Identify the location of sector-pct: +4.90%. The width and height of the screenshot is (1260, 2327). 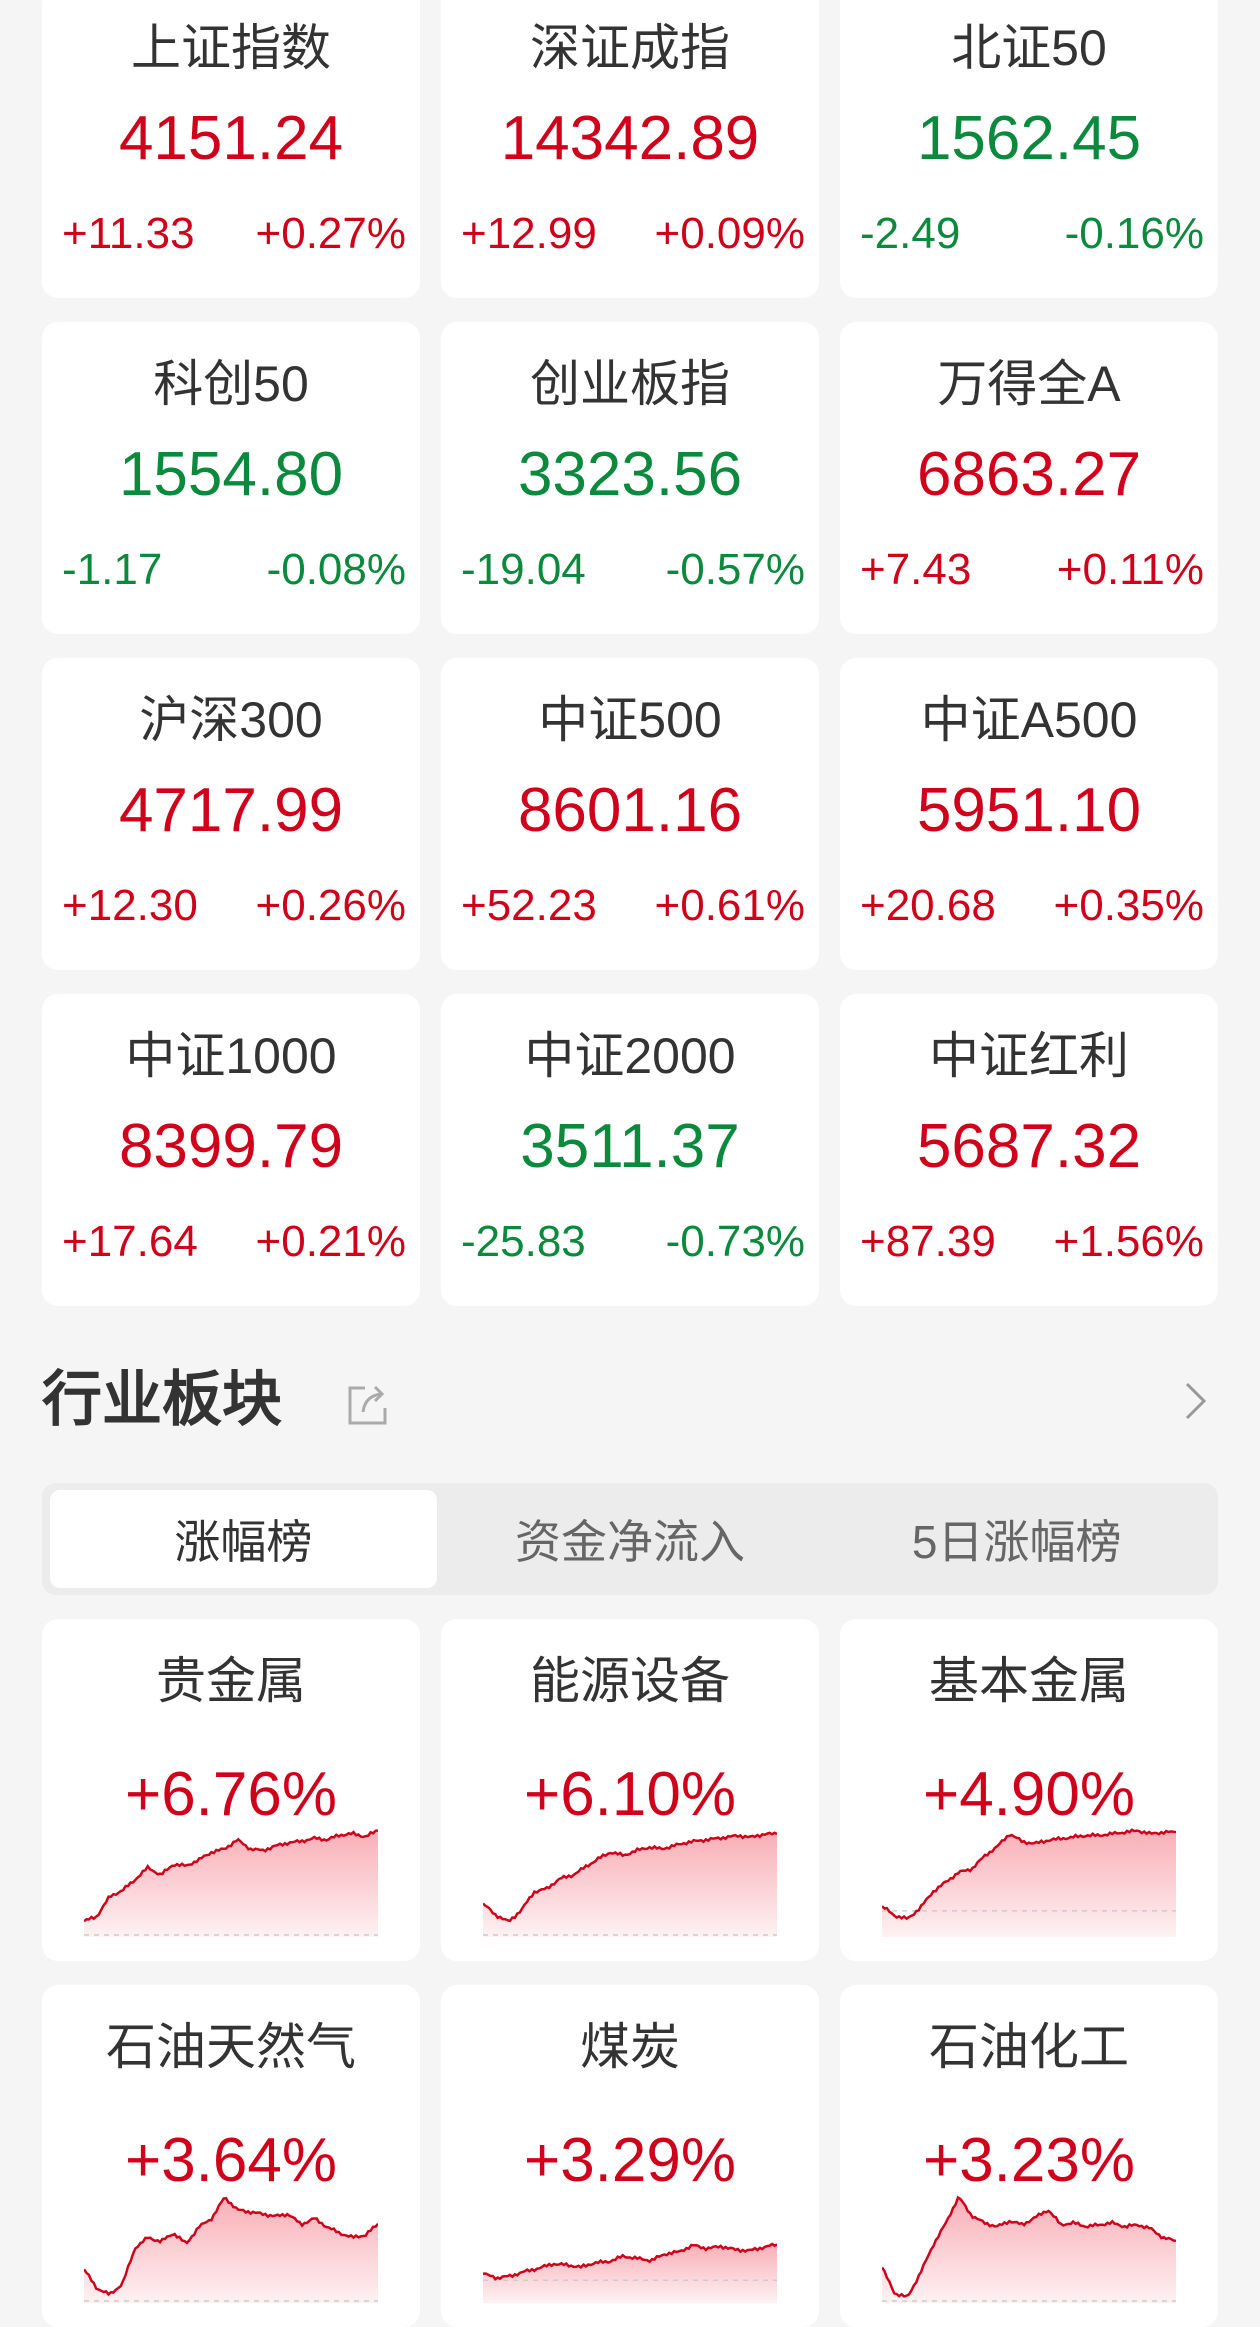
(1028, 1794).